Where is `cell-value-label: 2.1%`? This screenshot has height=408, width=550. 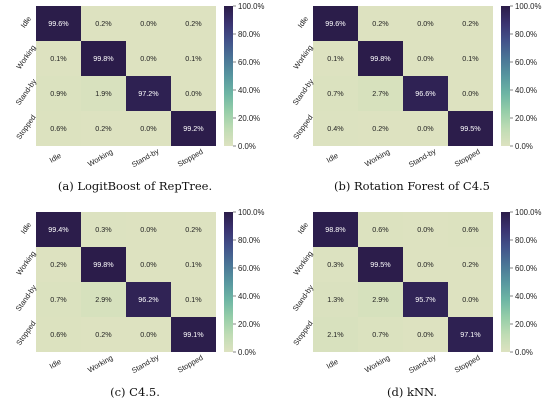
cell-value-label: 2.1% is located at coordinates (335, 334).